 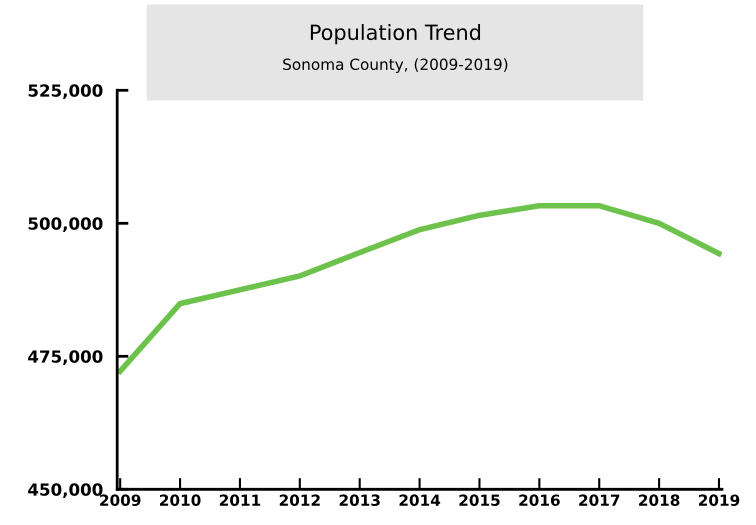 What do you see at coordinates (420, 500) in the screenshot?
I see `x-tick-label: 2014` at bounding box center [420, 500].